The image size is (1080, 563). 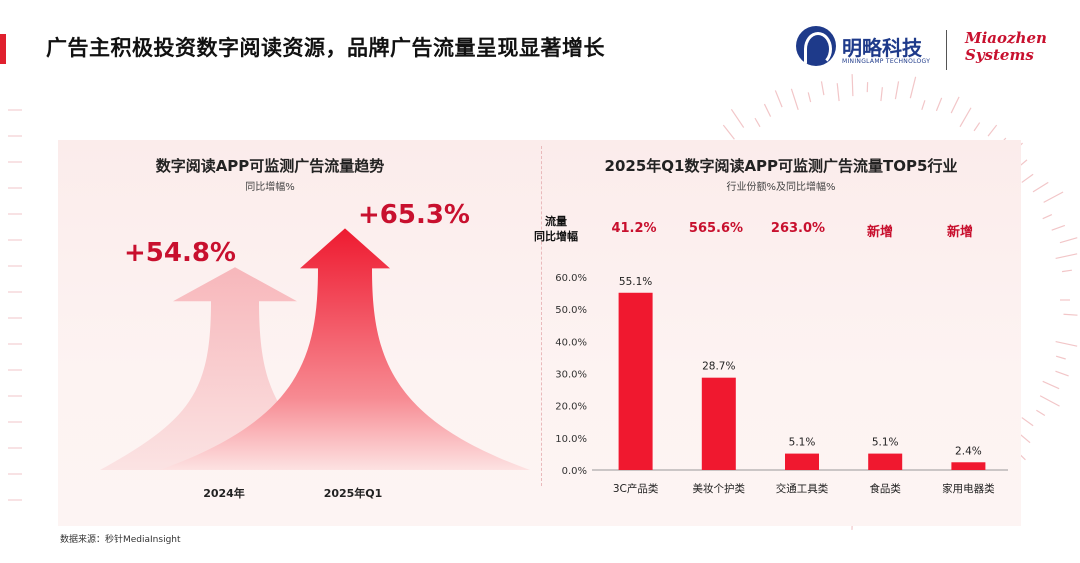 I want to click on growth-row-header: 流量 同比增幅, so click(x=556, y=229).